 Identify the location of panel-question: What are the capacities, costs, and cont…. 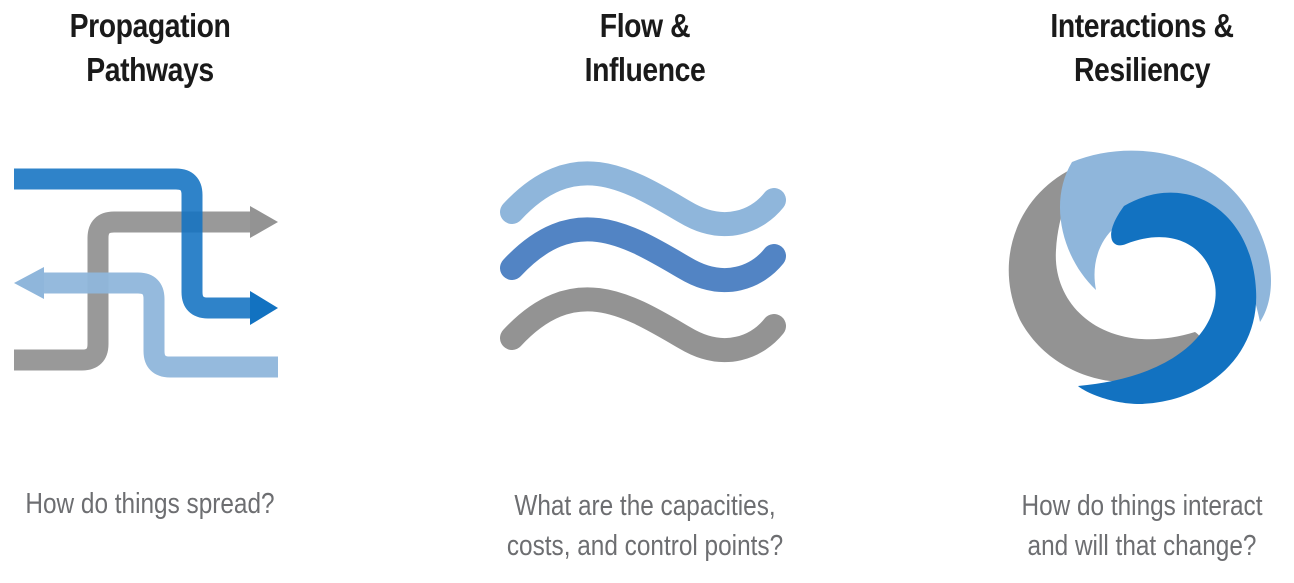
(644, 526).